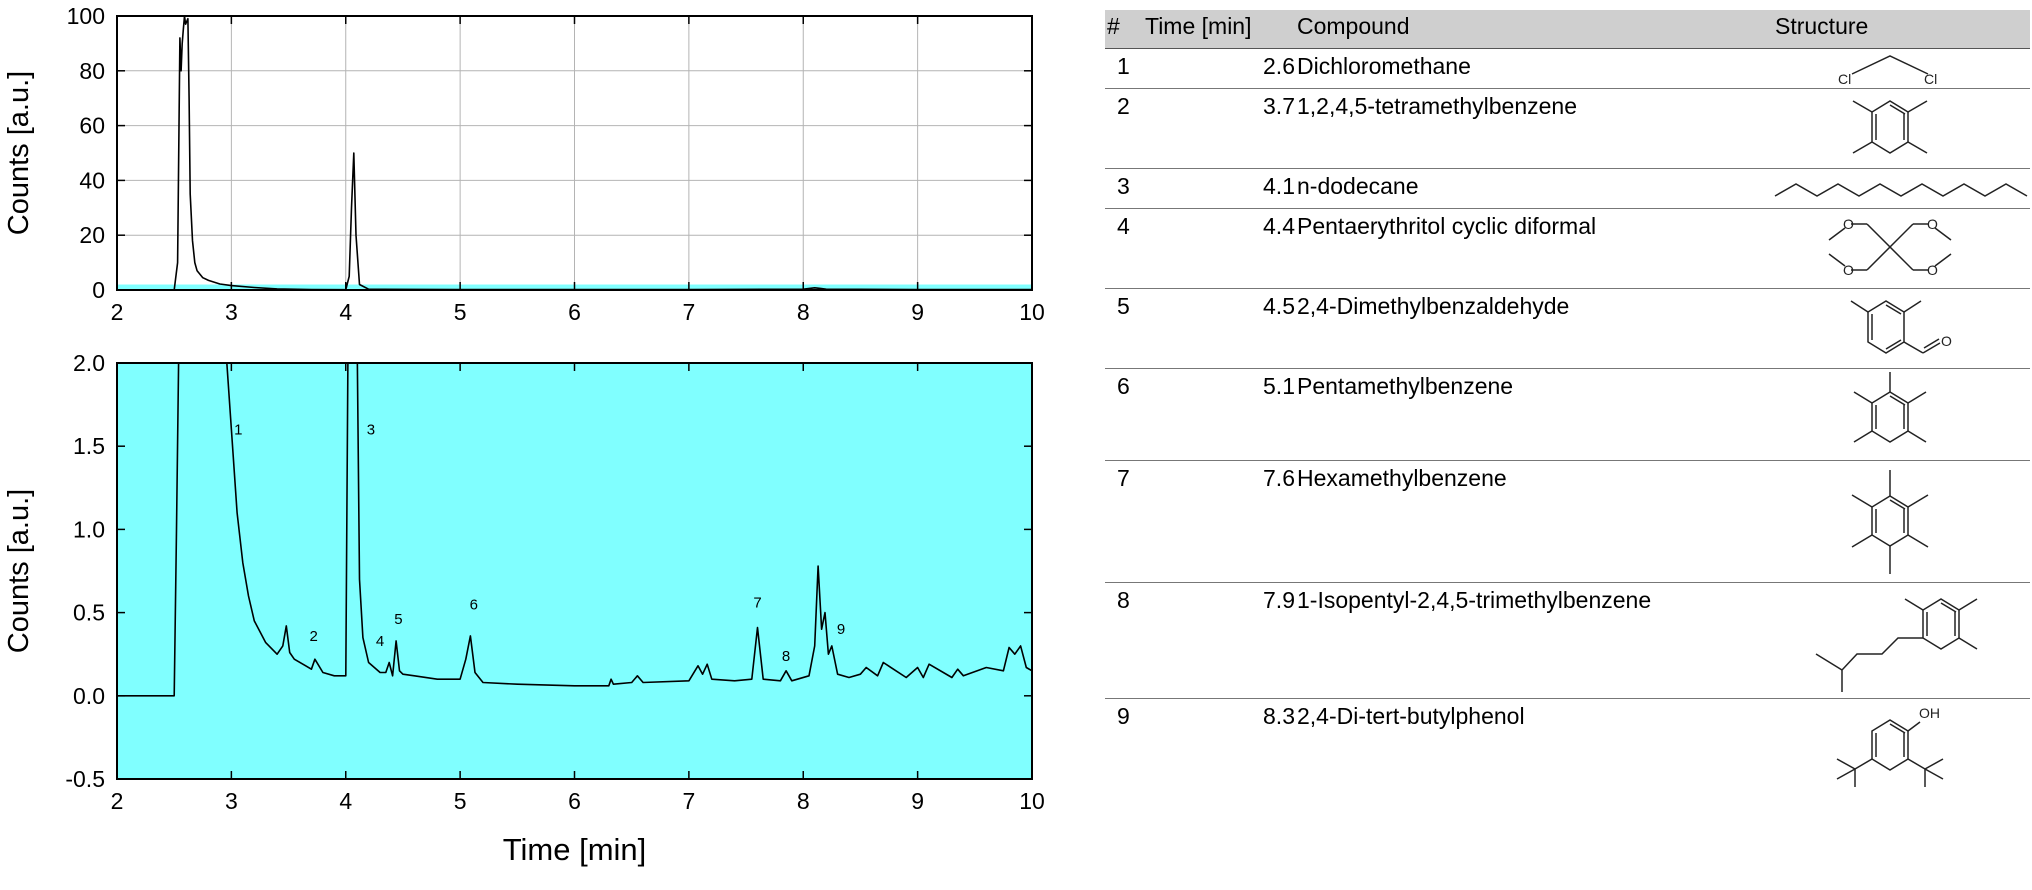 The width and height of the screenshot is (2032, 890). What do you see at coordinates (1279, 600) in the screenshot?
I see `row-time: 7.9` at bounding box center [1279, 600].